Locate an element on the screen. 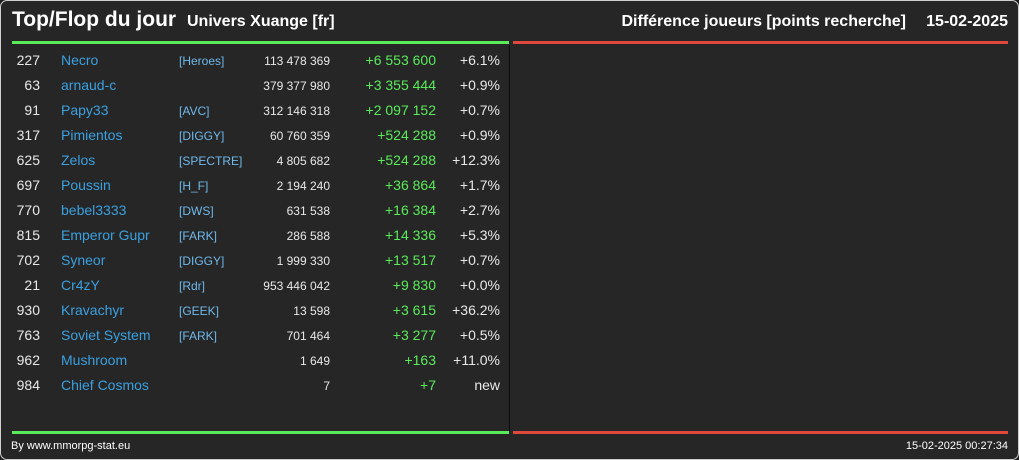 The image size is (1019, 460). diff-cell: +3 277 is located at coordinates (414, 335).